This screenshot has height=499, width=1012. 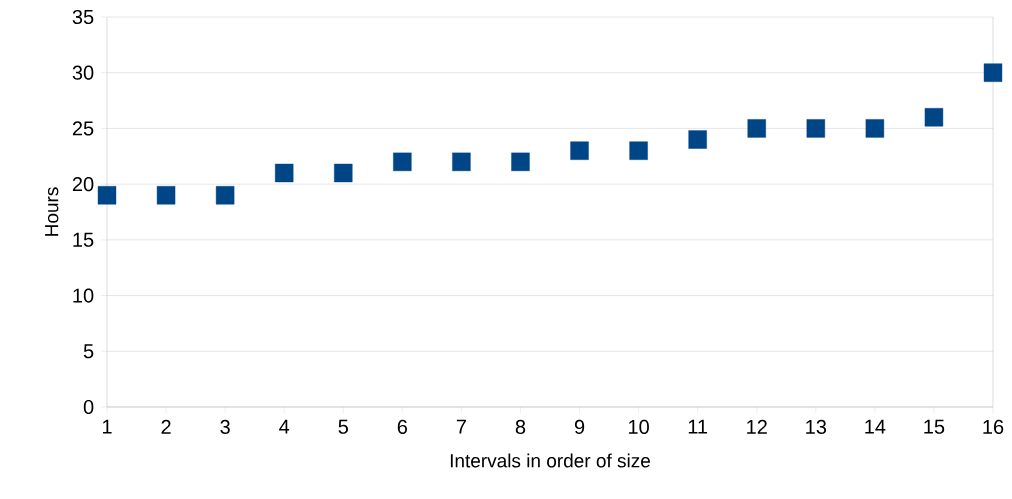 What do you see at coordinates (875, 426) in the screenshot?
I see `x-tick-label: 14` at bounding box center [875, 426].